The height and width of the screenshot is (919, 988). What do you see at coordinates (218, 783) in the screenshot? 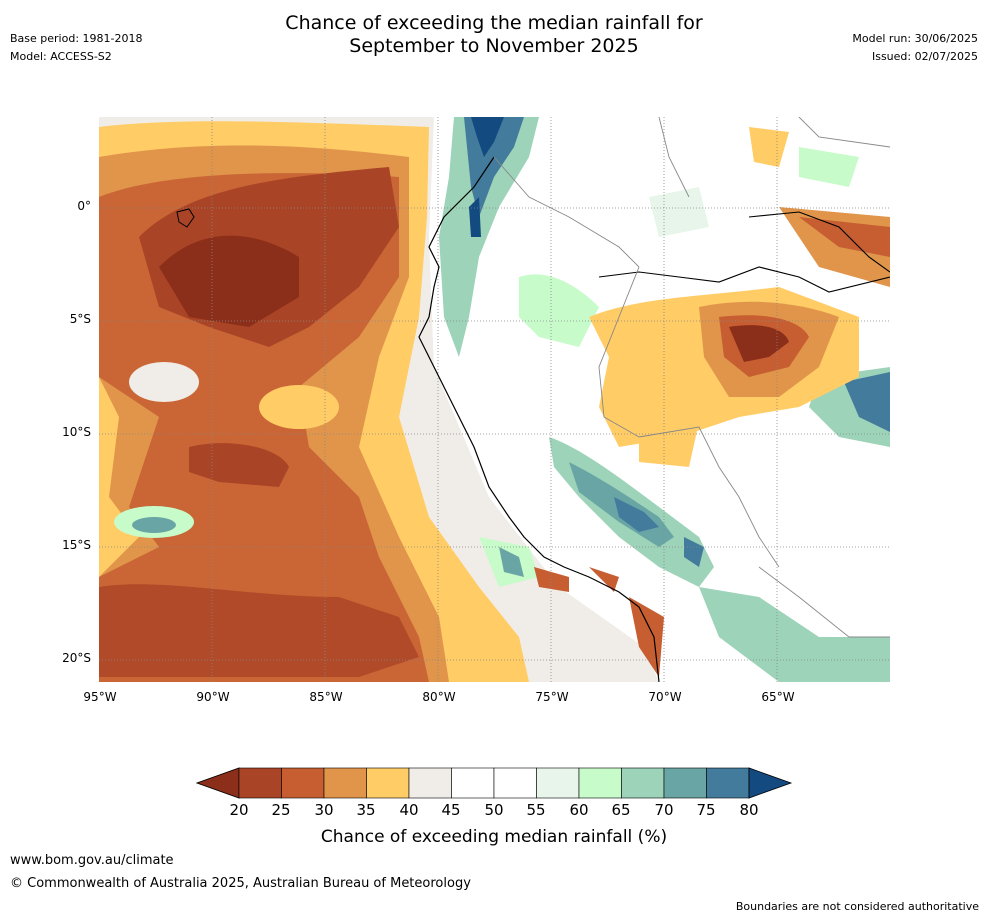
I see `colorbar-under-arrow` at bounding box center [218, 783].